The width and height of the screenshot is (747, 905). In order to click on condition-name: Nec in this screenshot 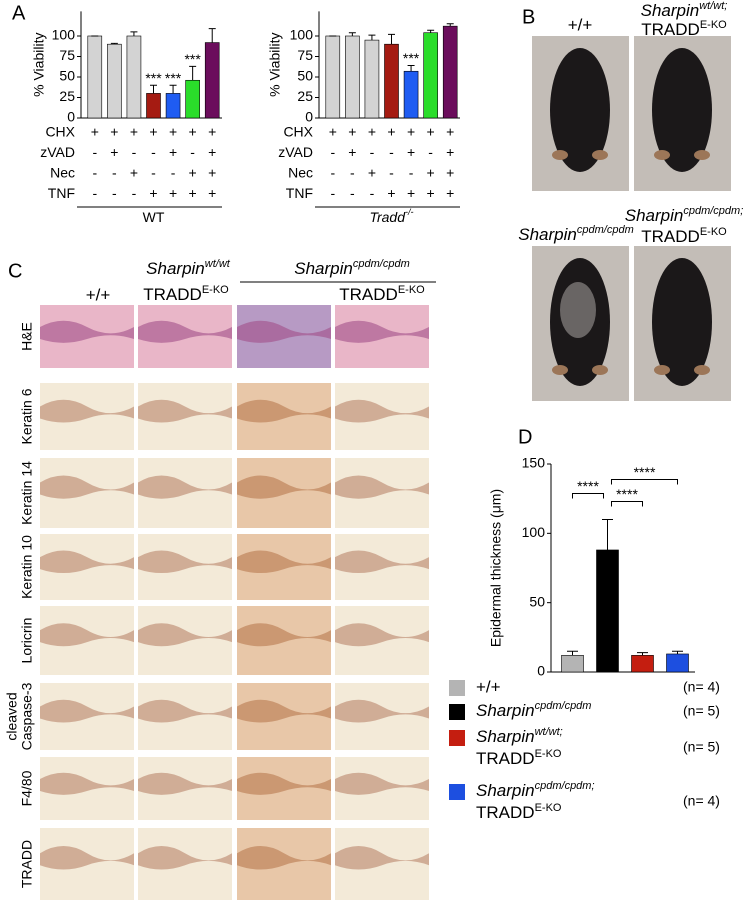, I will do `click(300, 173)`.